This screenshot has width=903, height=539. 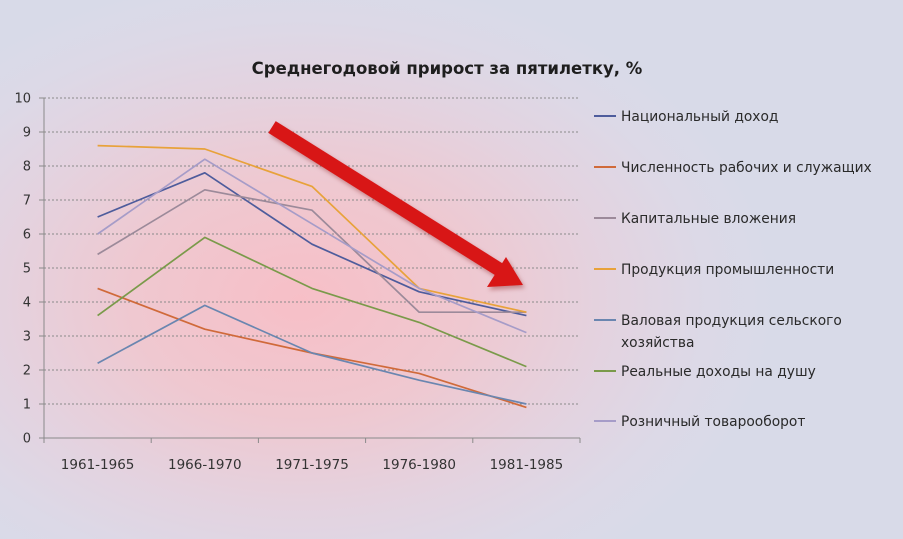 I want to click on trend-arrow-head, so click(x=505, y=272).